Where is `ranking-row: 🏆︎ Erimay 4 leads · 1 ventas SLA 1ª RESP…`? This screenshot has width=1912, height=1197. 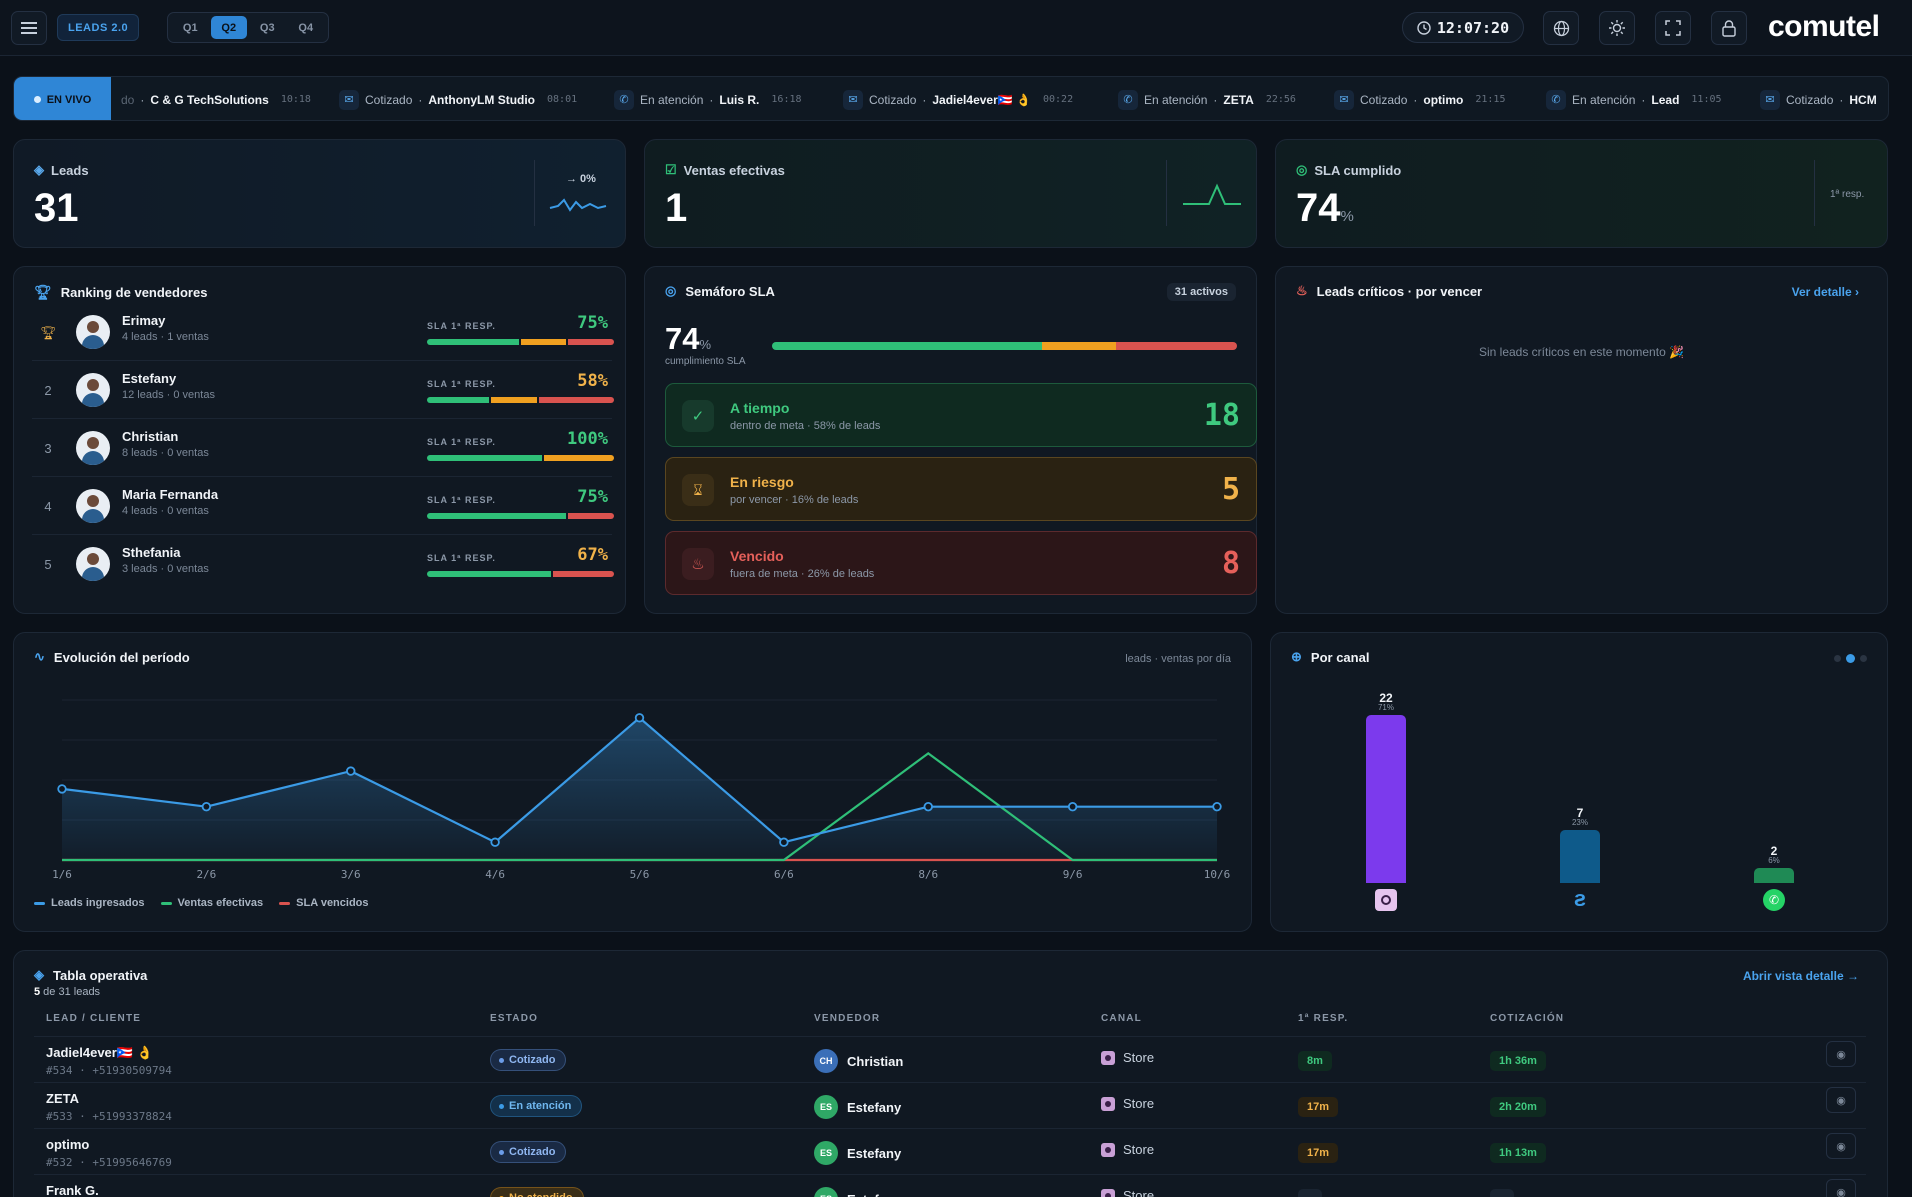
ranking-row: 🏆︎ Erimay 4 leads · 1 ventas SLA 1ª RESP… is located at coordinates (323, 332).